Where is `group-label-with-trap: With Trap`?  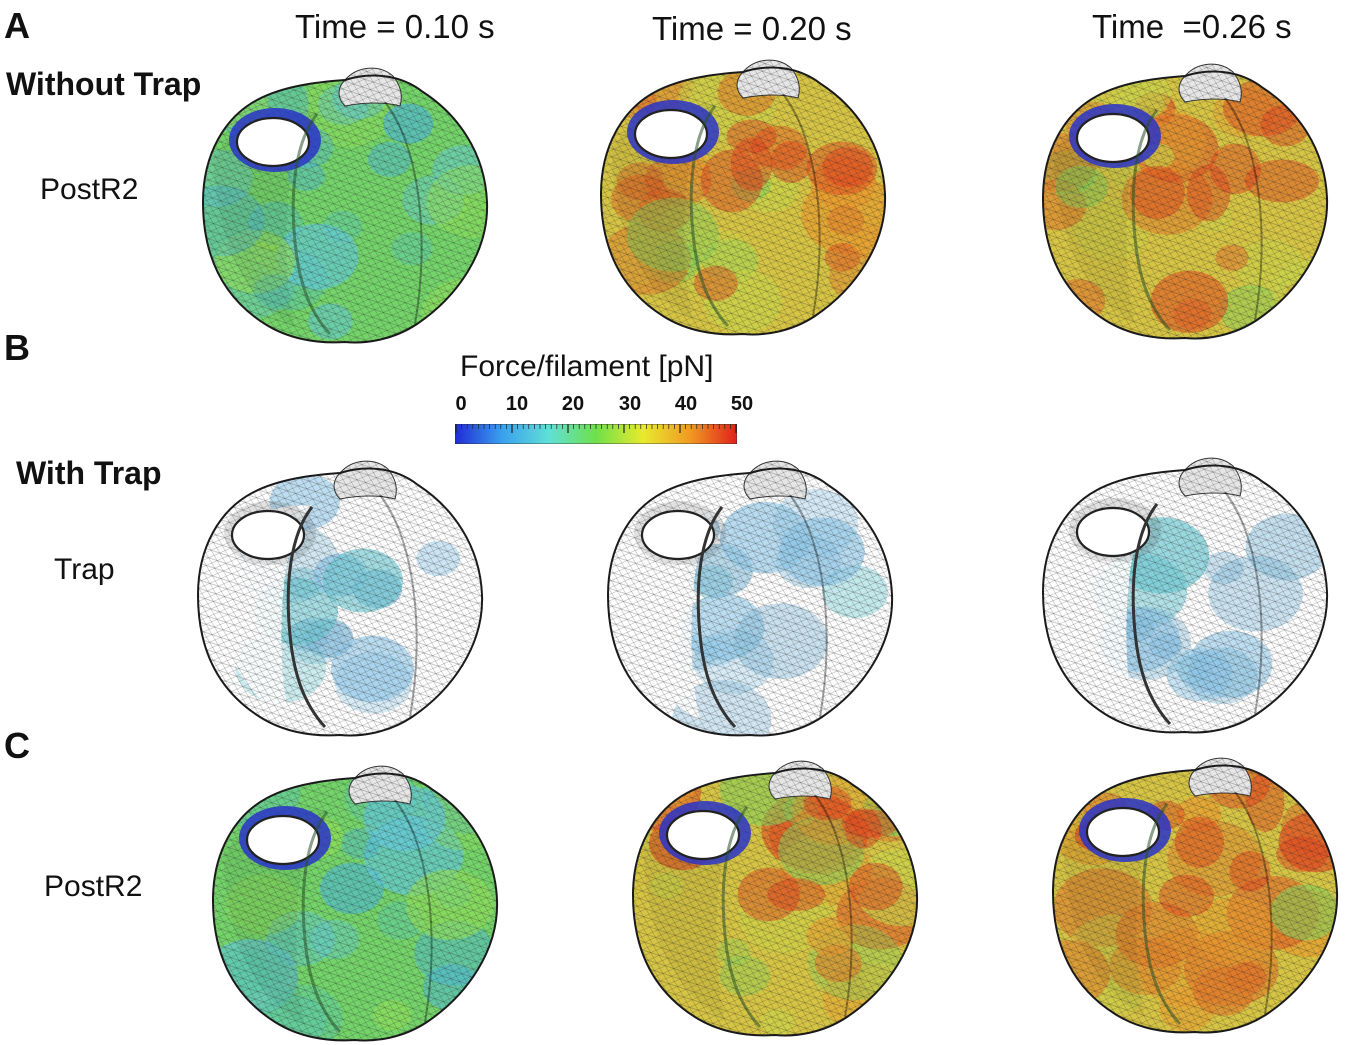 group-label-with-trap: With Trap is located at coordinates (89, 473).